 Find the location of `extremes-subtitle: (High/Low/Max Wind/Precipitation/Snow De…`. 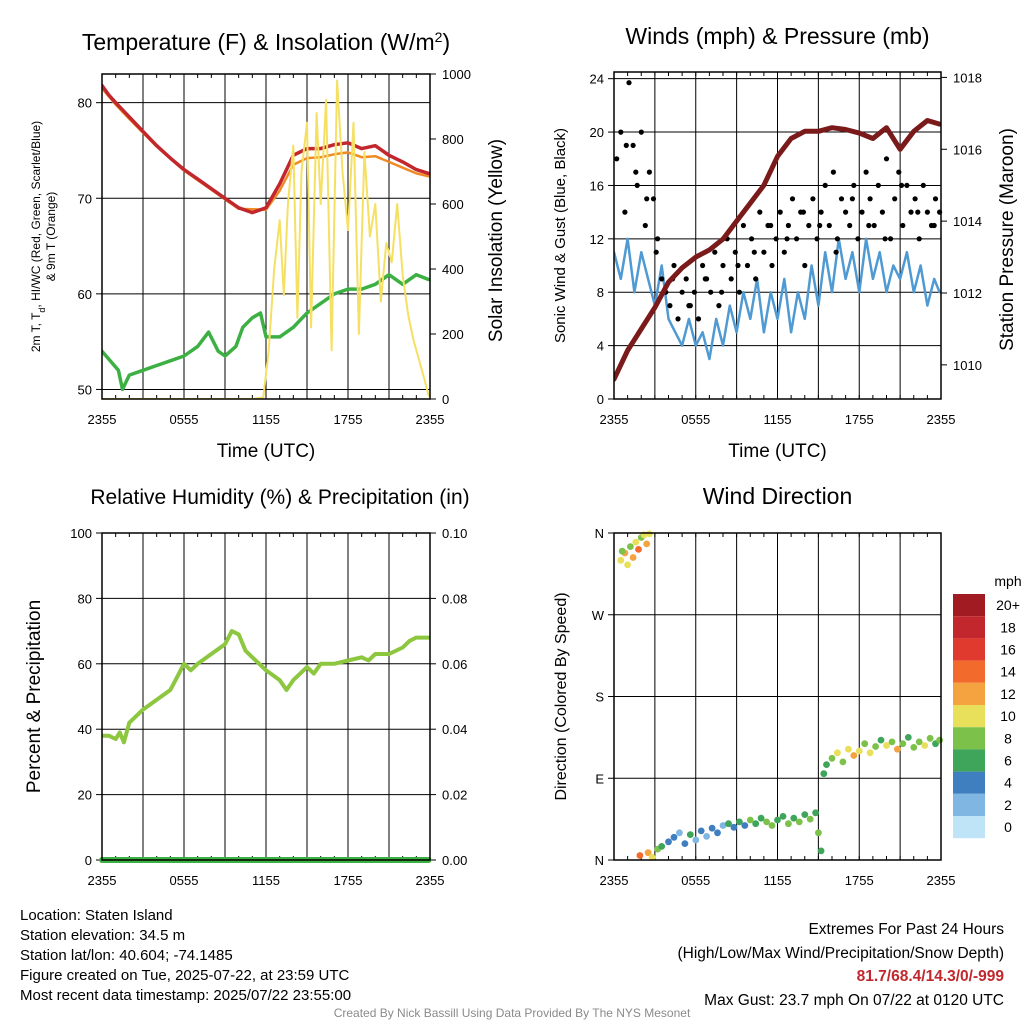

extremes-subtitle: (High/Low/Max Wind/Precipitation/Snow De… is located at coordinates (841, 953).